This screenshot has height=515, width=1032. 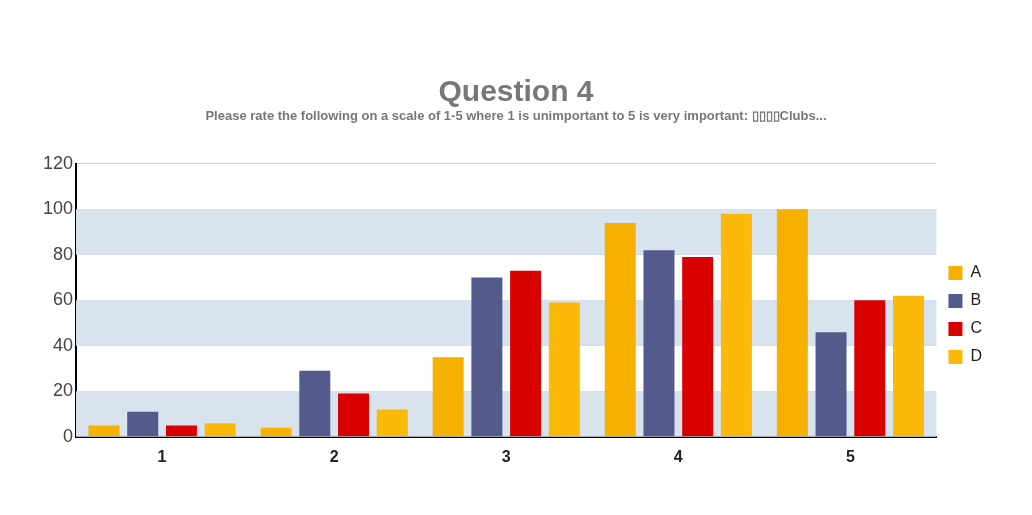 What do you see at coordinates (678, 456) in the screenshot?
I see `x-tick-label: 4` at bounding box center [678, 456].